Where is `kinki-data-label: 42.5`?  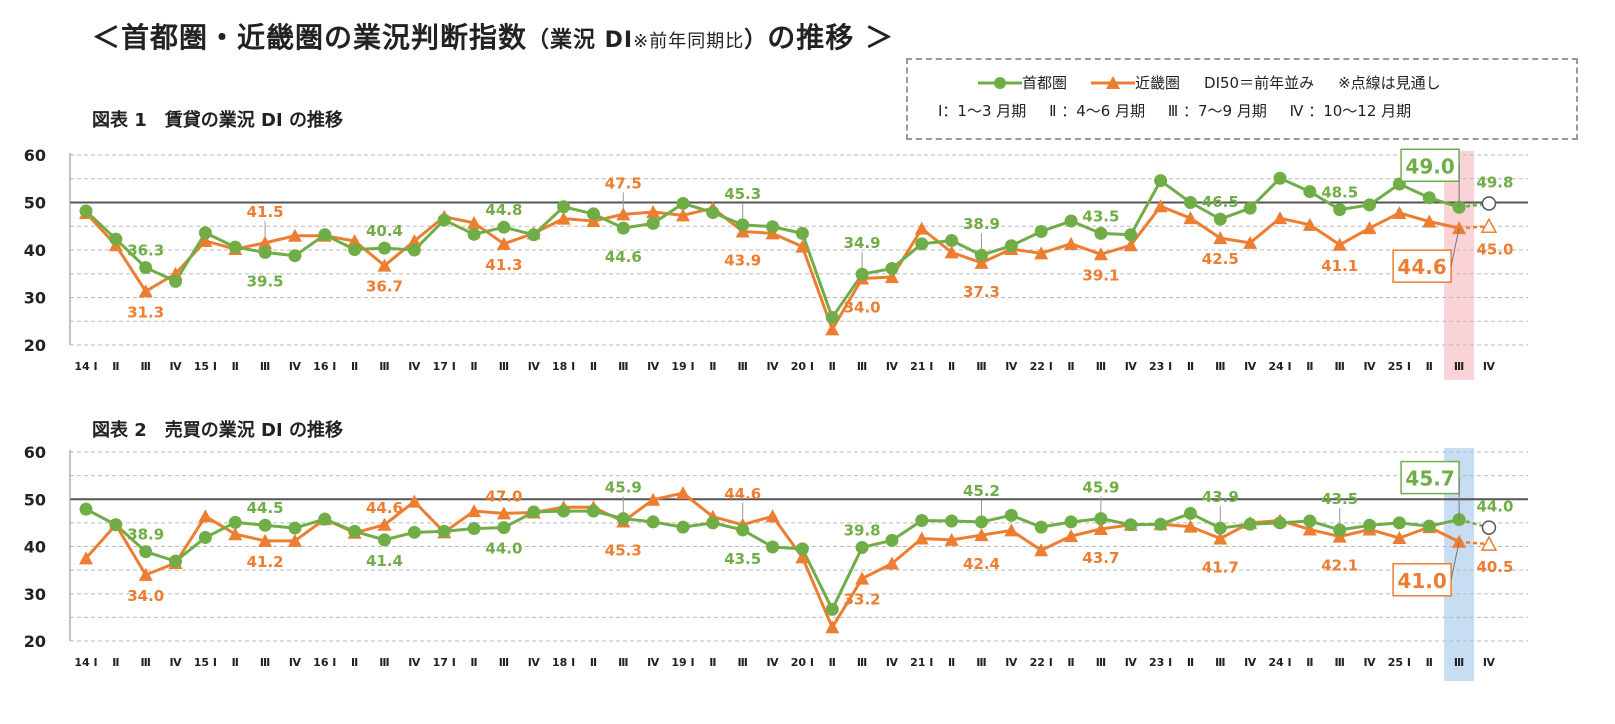 kinki-data-label: 42.5 is located at coordinates (1220, 259).